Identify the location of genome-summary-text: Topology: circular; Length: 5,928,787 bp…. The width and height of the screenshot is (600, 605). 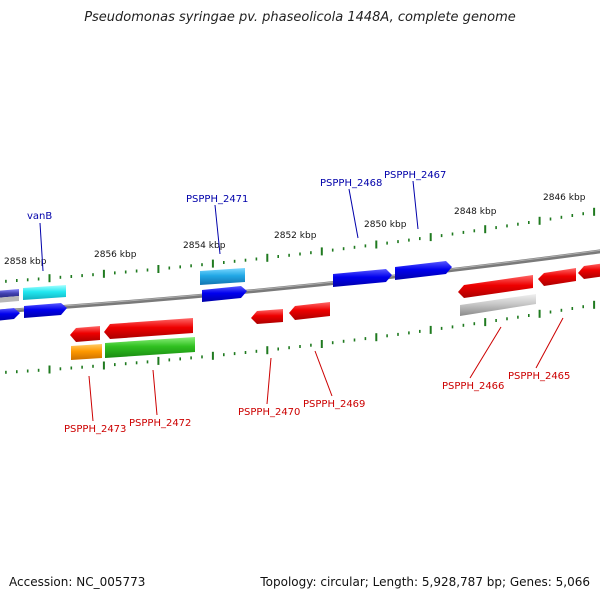
(425, 582).